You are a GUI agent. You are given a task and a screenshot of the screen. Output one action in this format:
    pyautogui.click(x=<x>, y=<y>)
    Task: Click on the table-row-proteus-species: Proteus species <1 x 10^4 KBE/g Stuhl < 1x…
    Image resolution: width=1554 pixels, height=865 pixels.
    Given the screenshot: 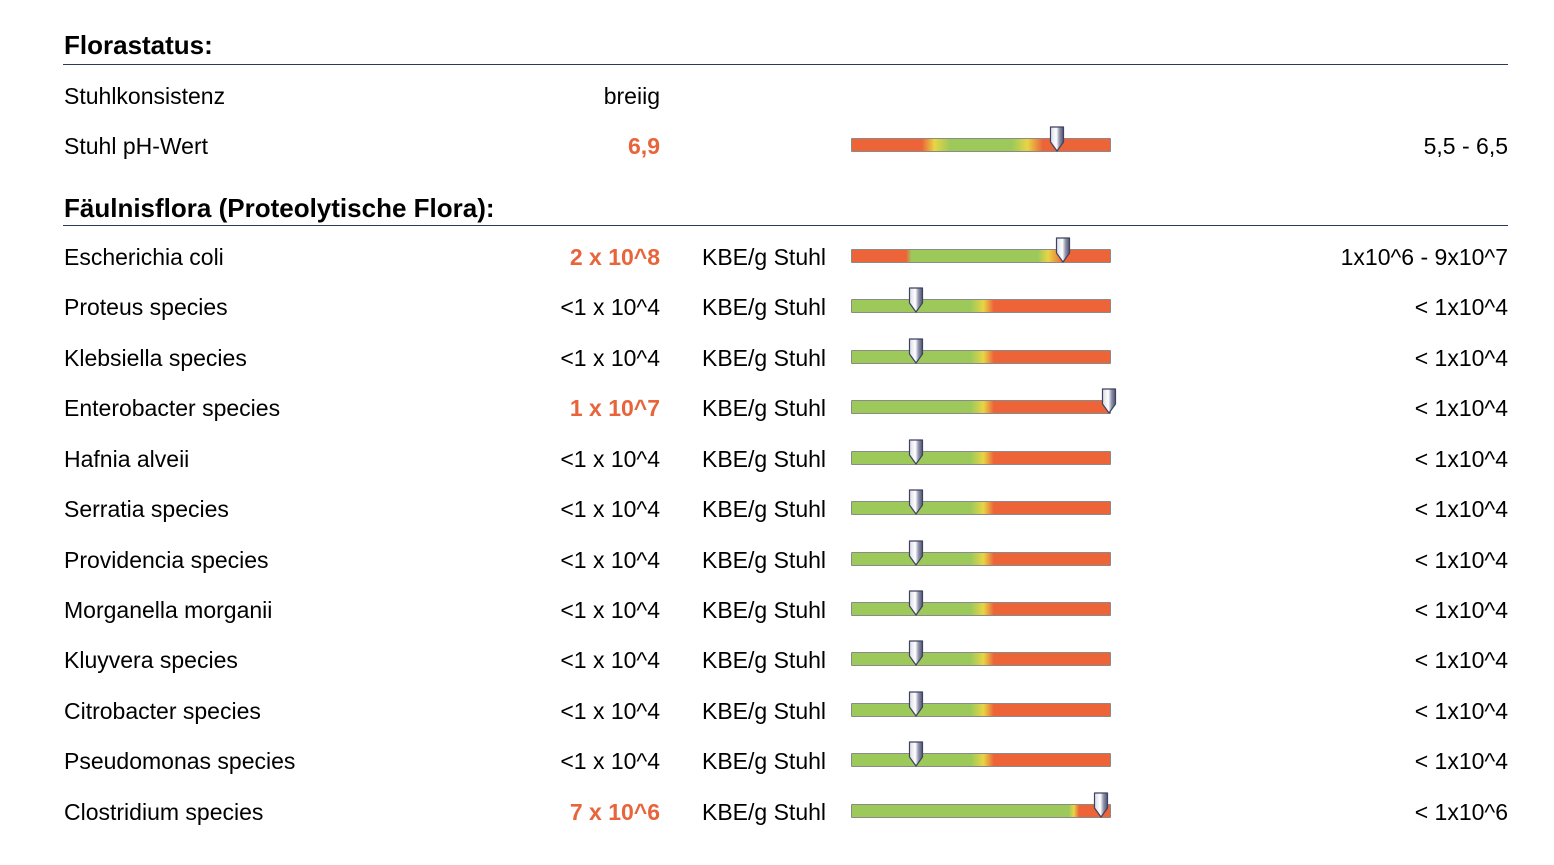 What is the action you would take?
    pyautogui.click(x=777, y=307)
    